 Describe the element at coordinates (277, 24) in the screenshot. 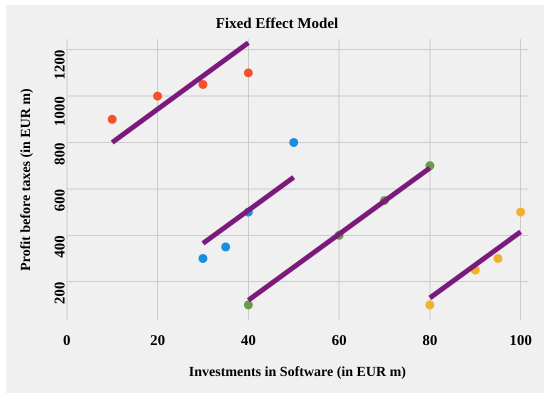

I see `chart-title: Fixed Effect Model` at that location.